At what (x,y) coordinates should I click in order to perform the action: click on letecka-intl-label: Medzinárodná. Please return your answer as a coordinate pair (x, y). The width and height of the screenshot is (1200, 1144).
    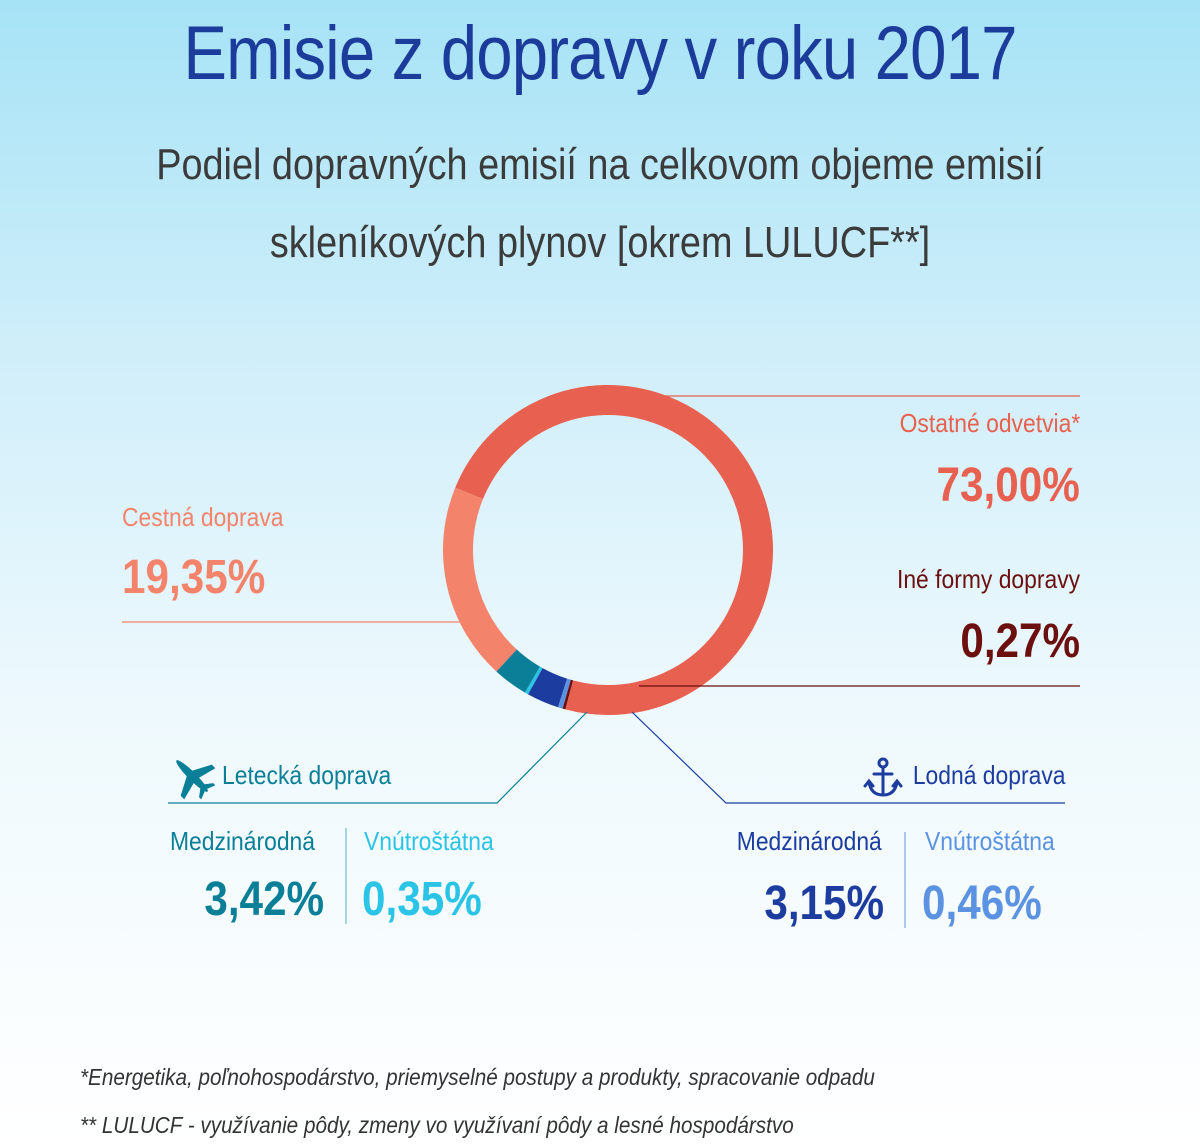
    Looking at the image, I should click on (243, 841).